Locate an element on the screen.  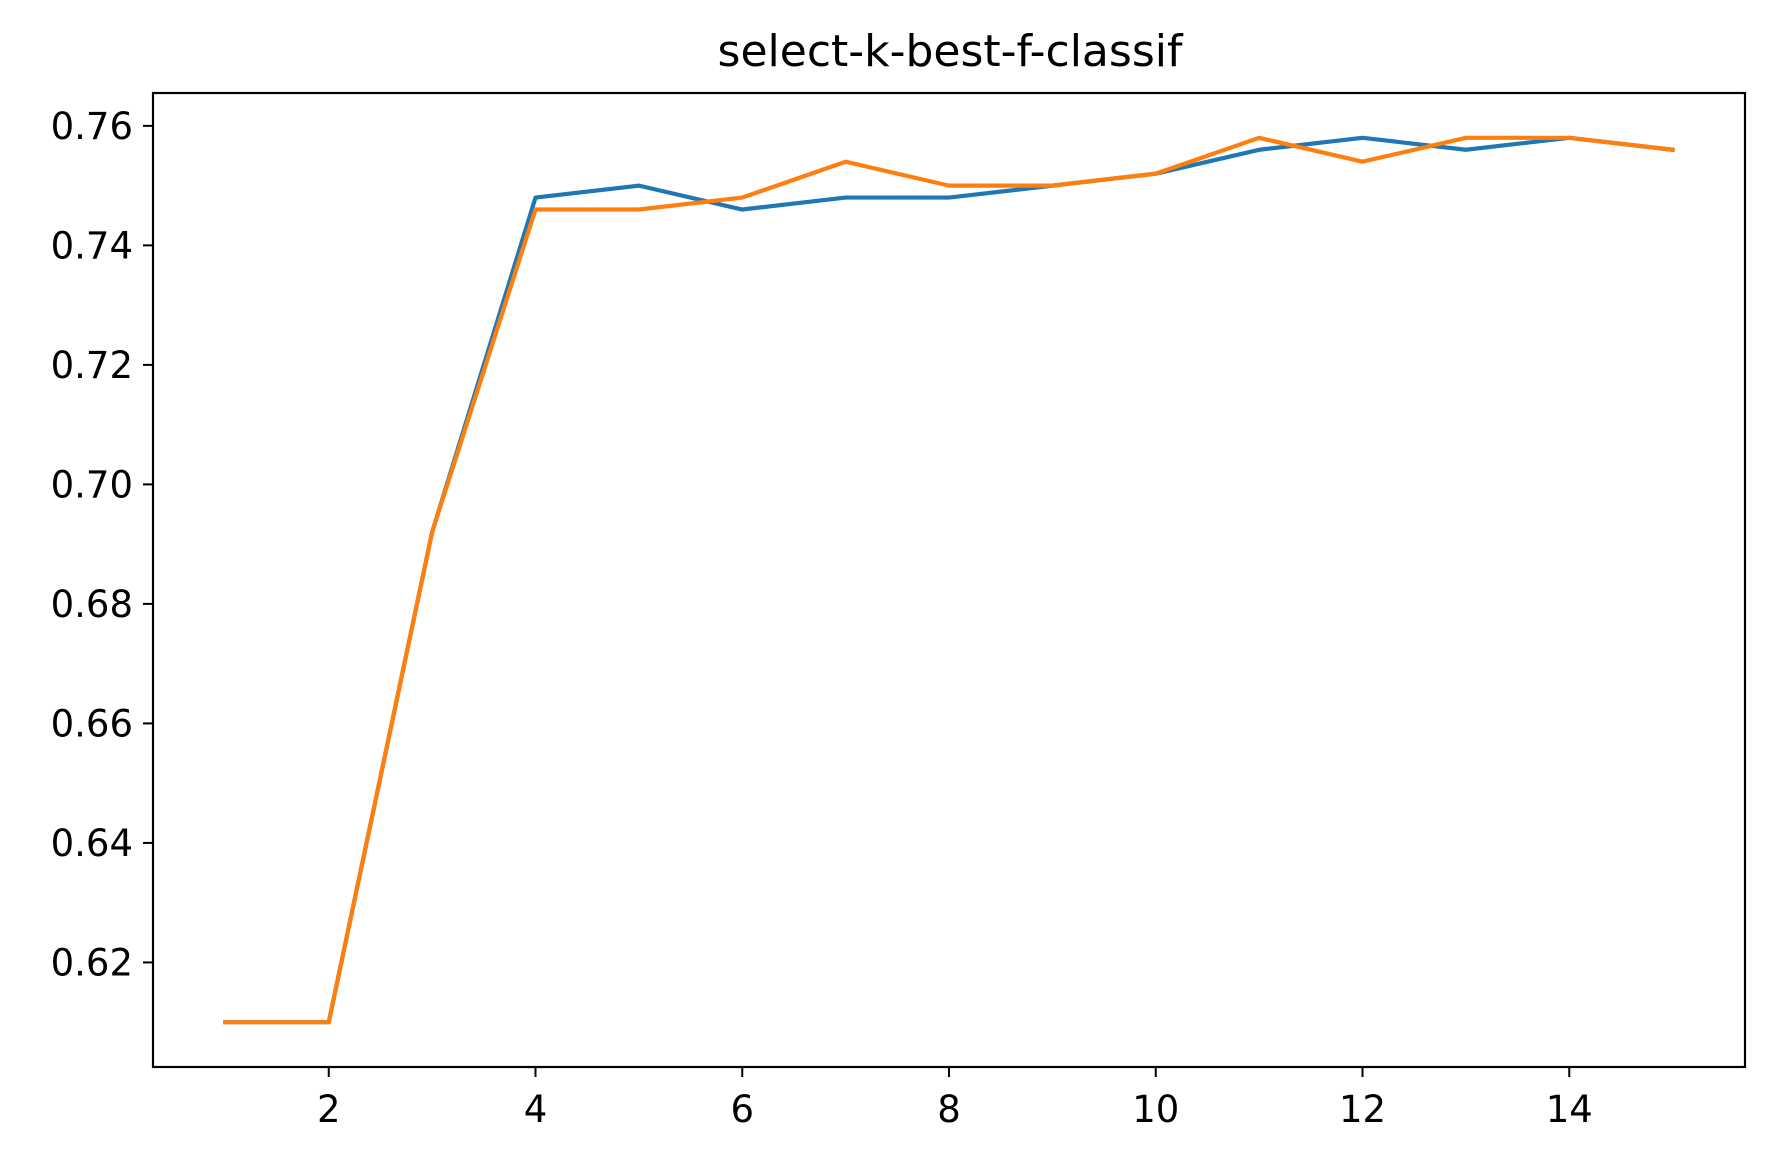
x-tick-label: 14 is located at coordinates (1569, 1109).